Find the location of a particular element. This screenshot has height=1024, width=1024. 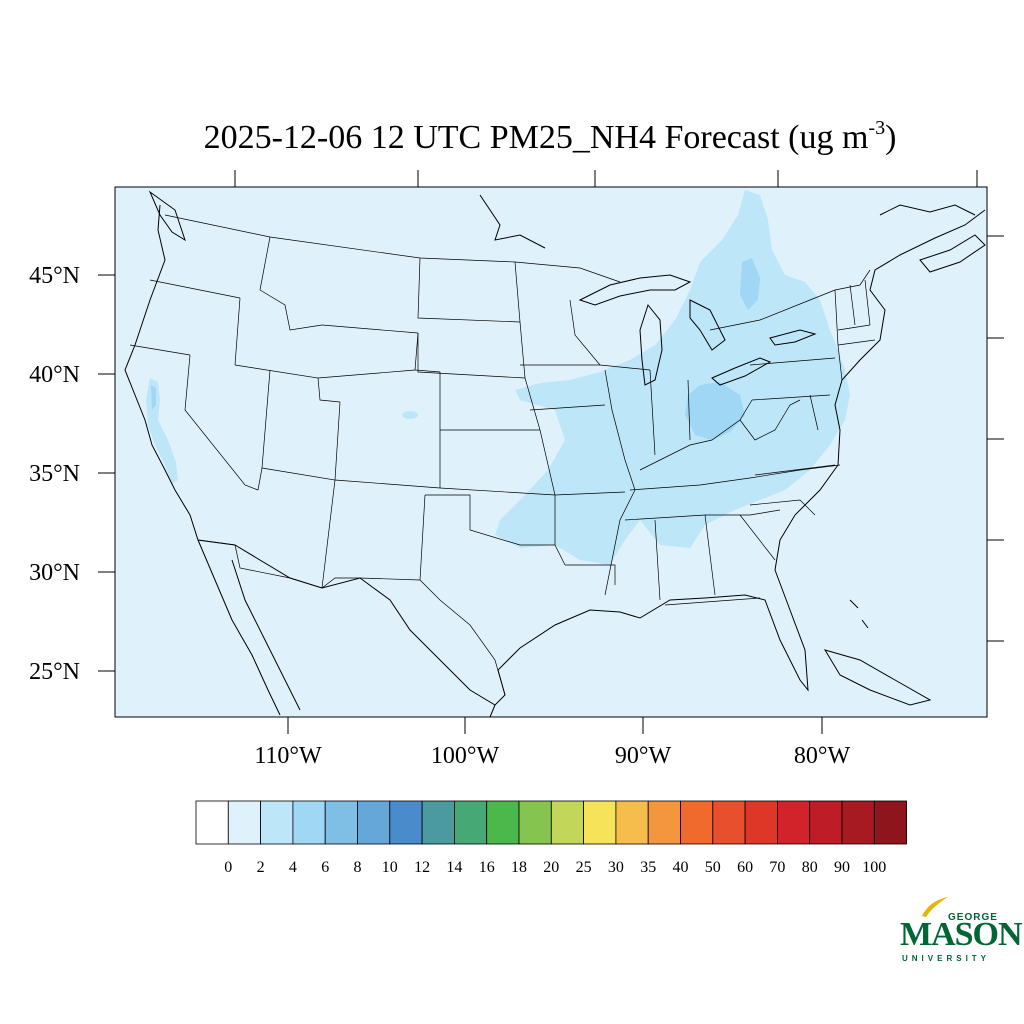

lake-huron is located at coordinates (707, 325).